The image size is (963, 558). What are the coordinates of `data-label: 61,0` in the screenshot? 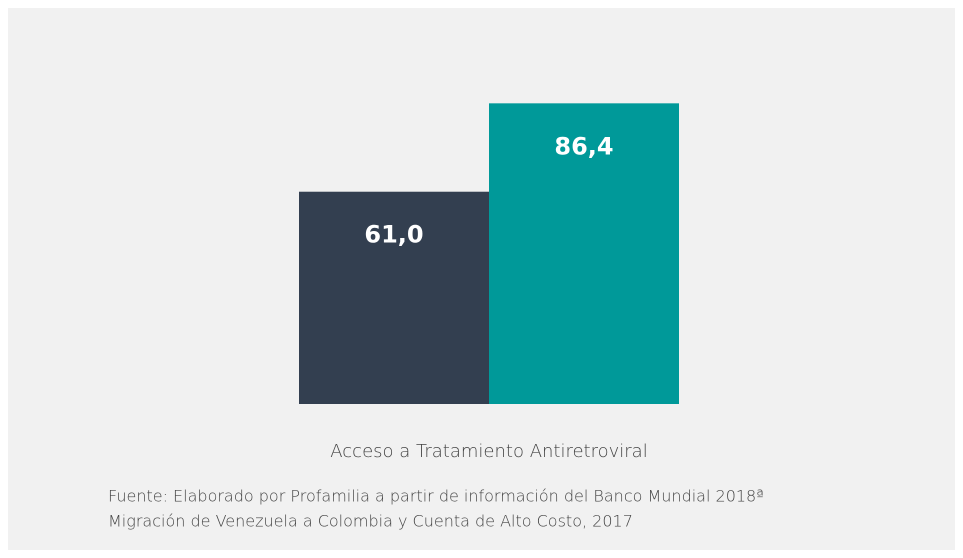 It's located at (393, 235).